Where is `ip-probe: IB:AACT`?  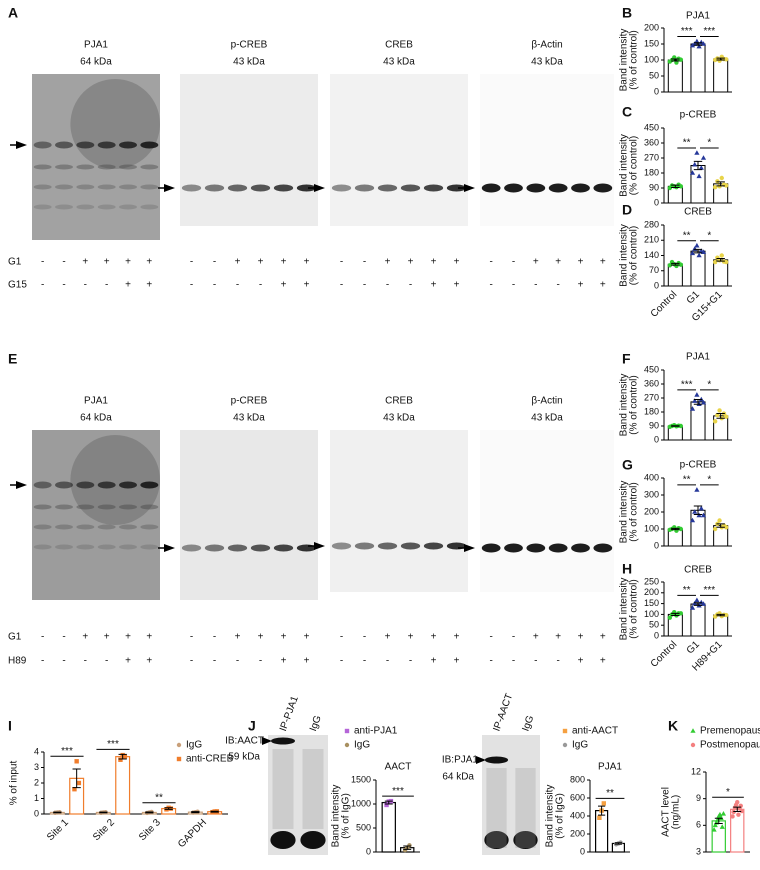
ip-probe: IB:AACT is located at coordinates (244, 741).